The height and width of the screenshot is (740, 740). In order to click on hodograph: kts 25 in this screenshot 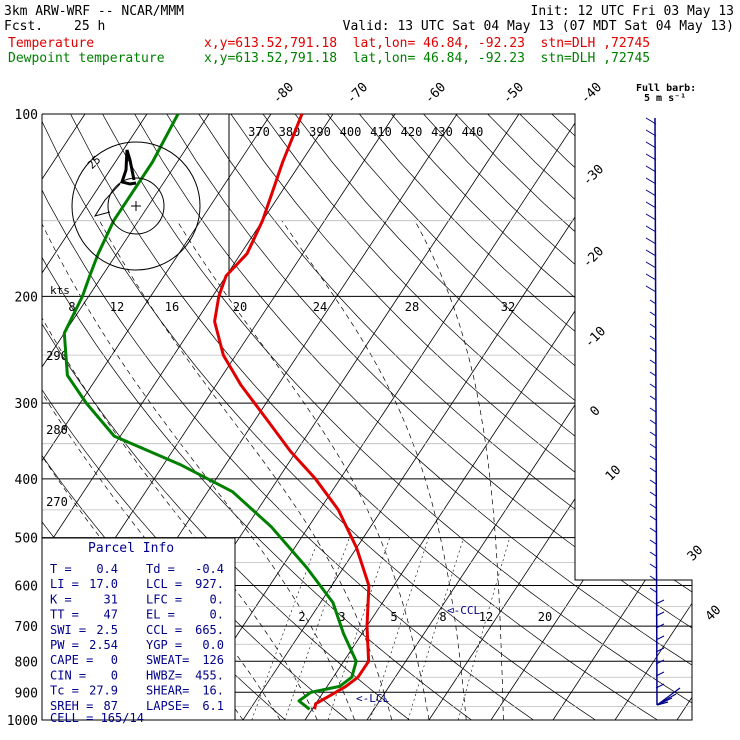, I will do `click(125, 219)`.